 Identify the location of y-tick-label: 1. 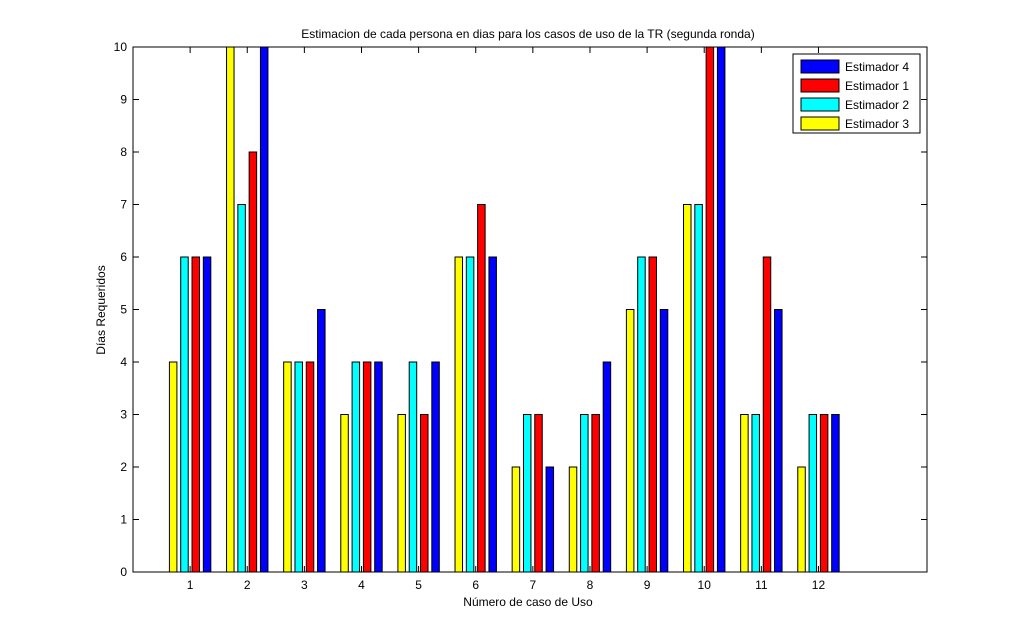
(123, 520).